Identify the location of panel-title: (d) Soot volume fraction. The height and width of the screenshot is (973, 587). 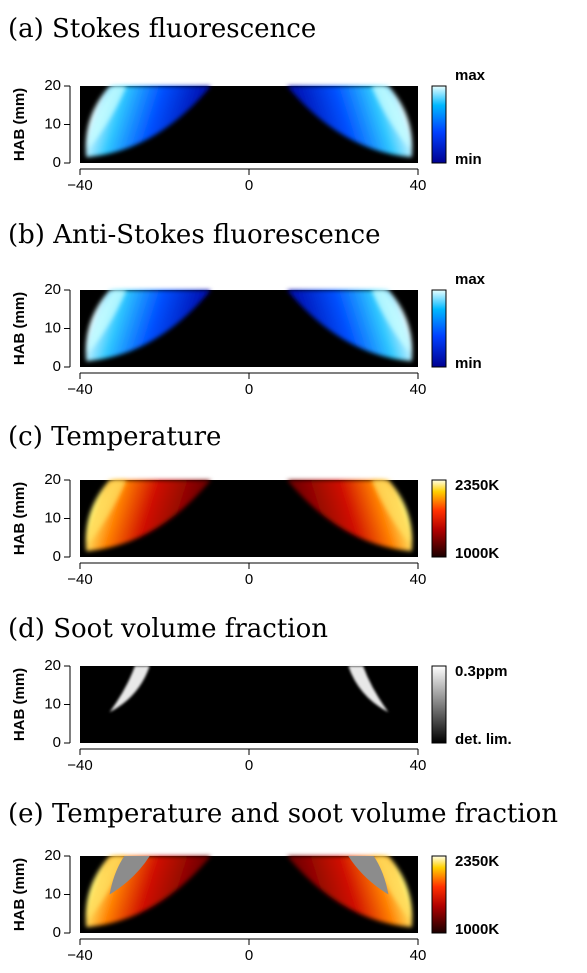
(168, 629).